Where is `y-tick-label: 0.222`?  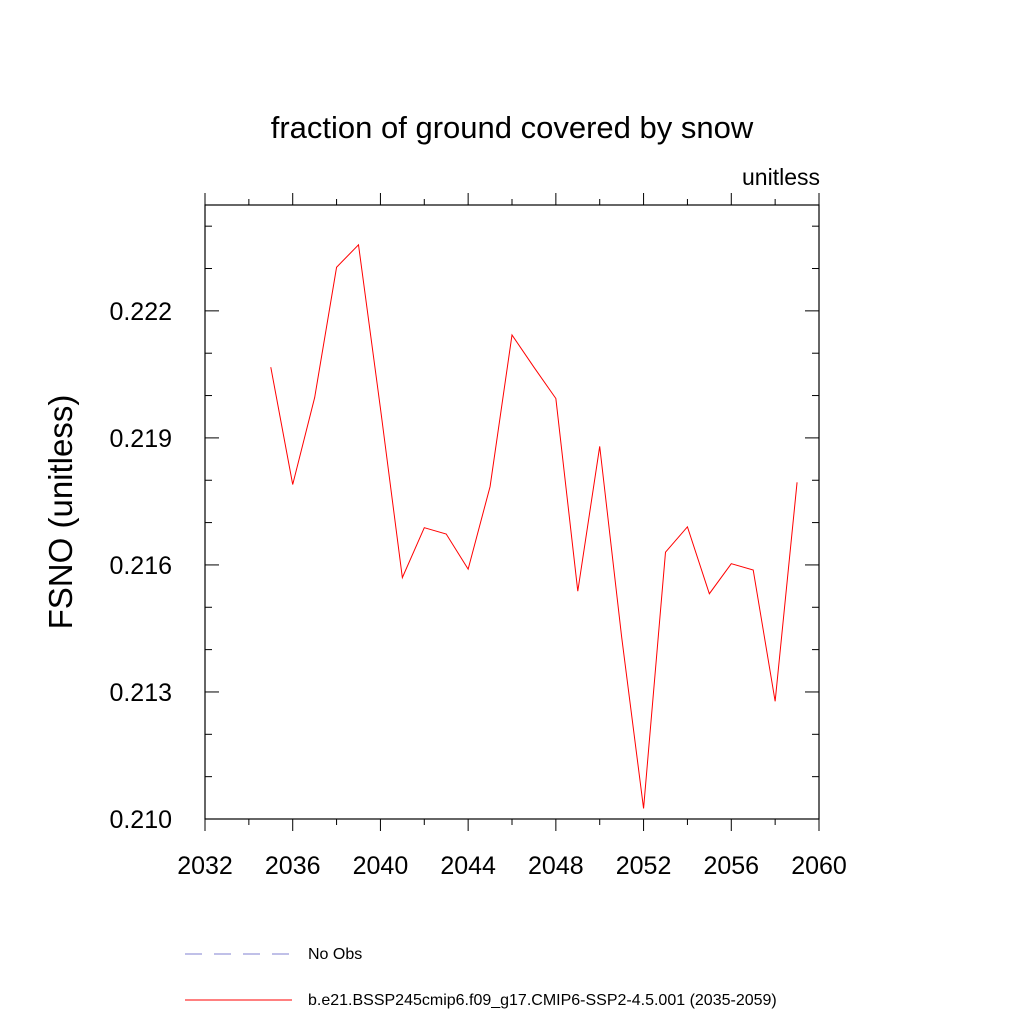
y-tick-label: 0.222 is located at coordinates (140, 312).